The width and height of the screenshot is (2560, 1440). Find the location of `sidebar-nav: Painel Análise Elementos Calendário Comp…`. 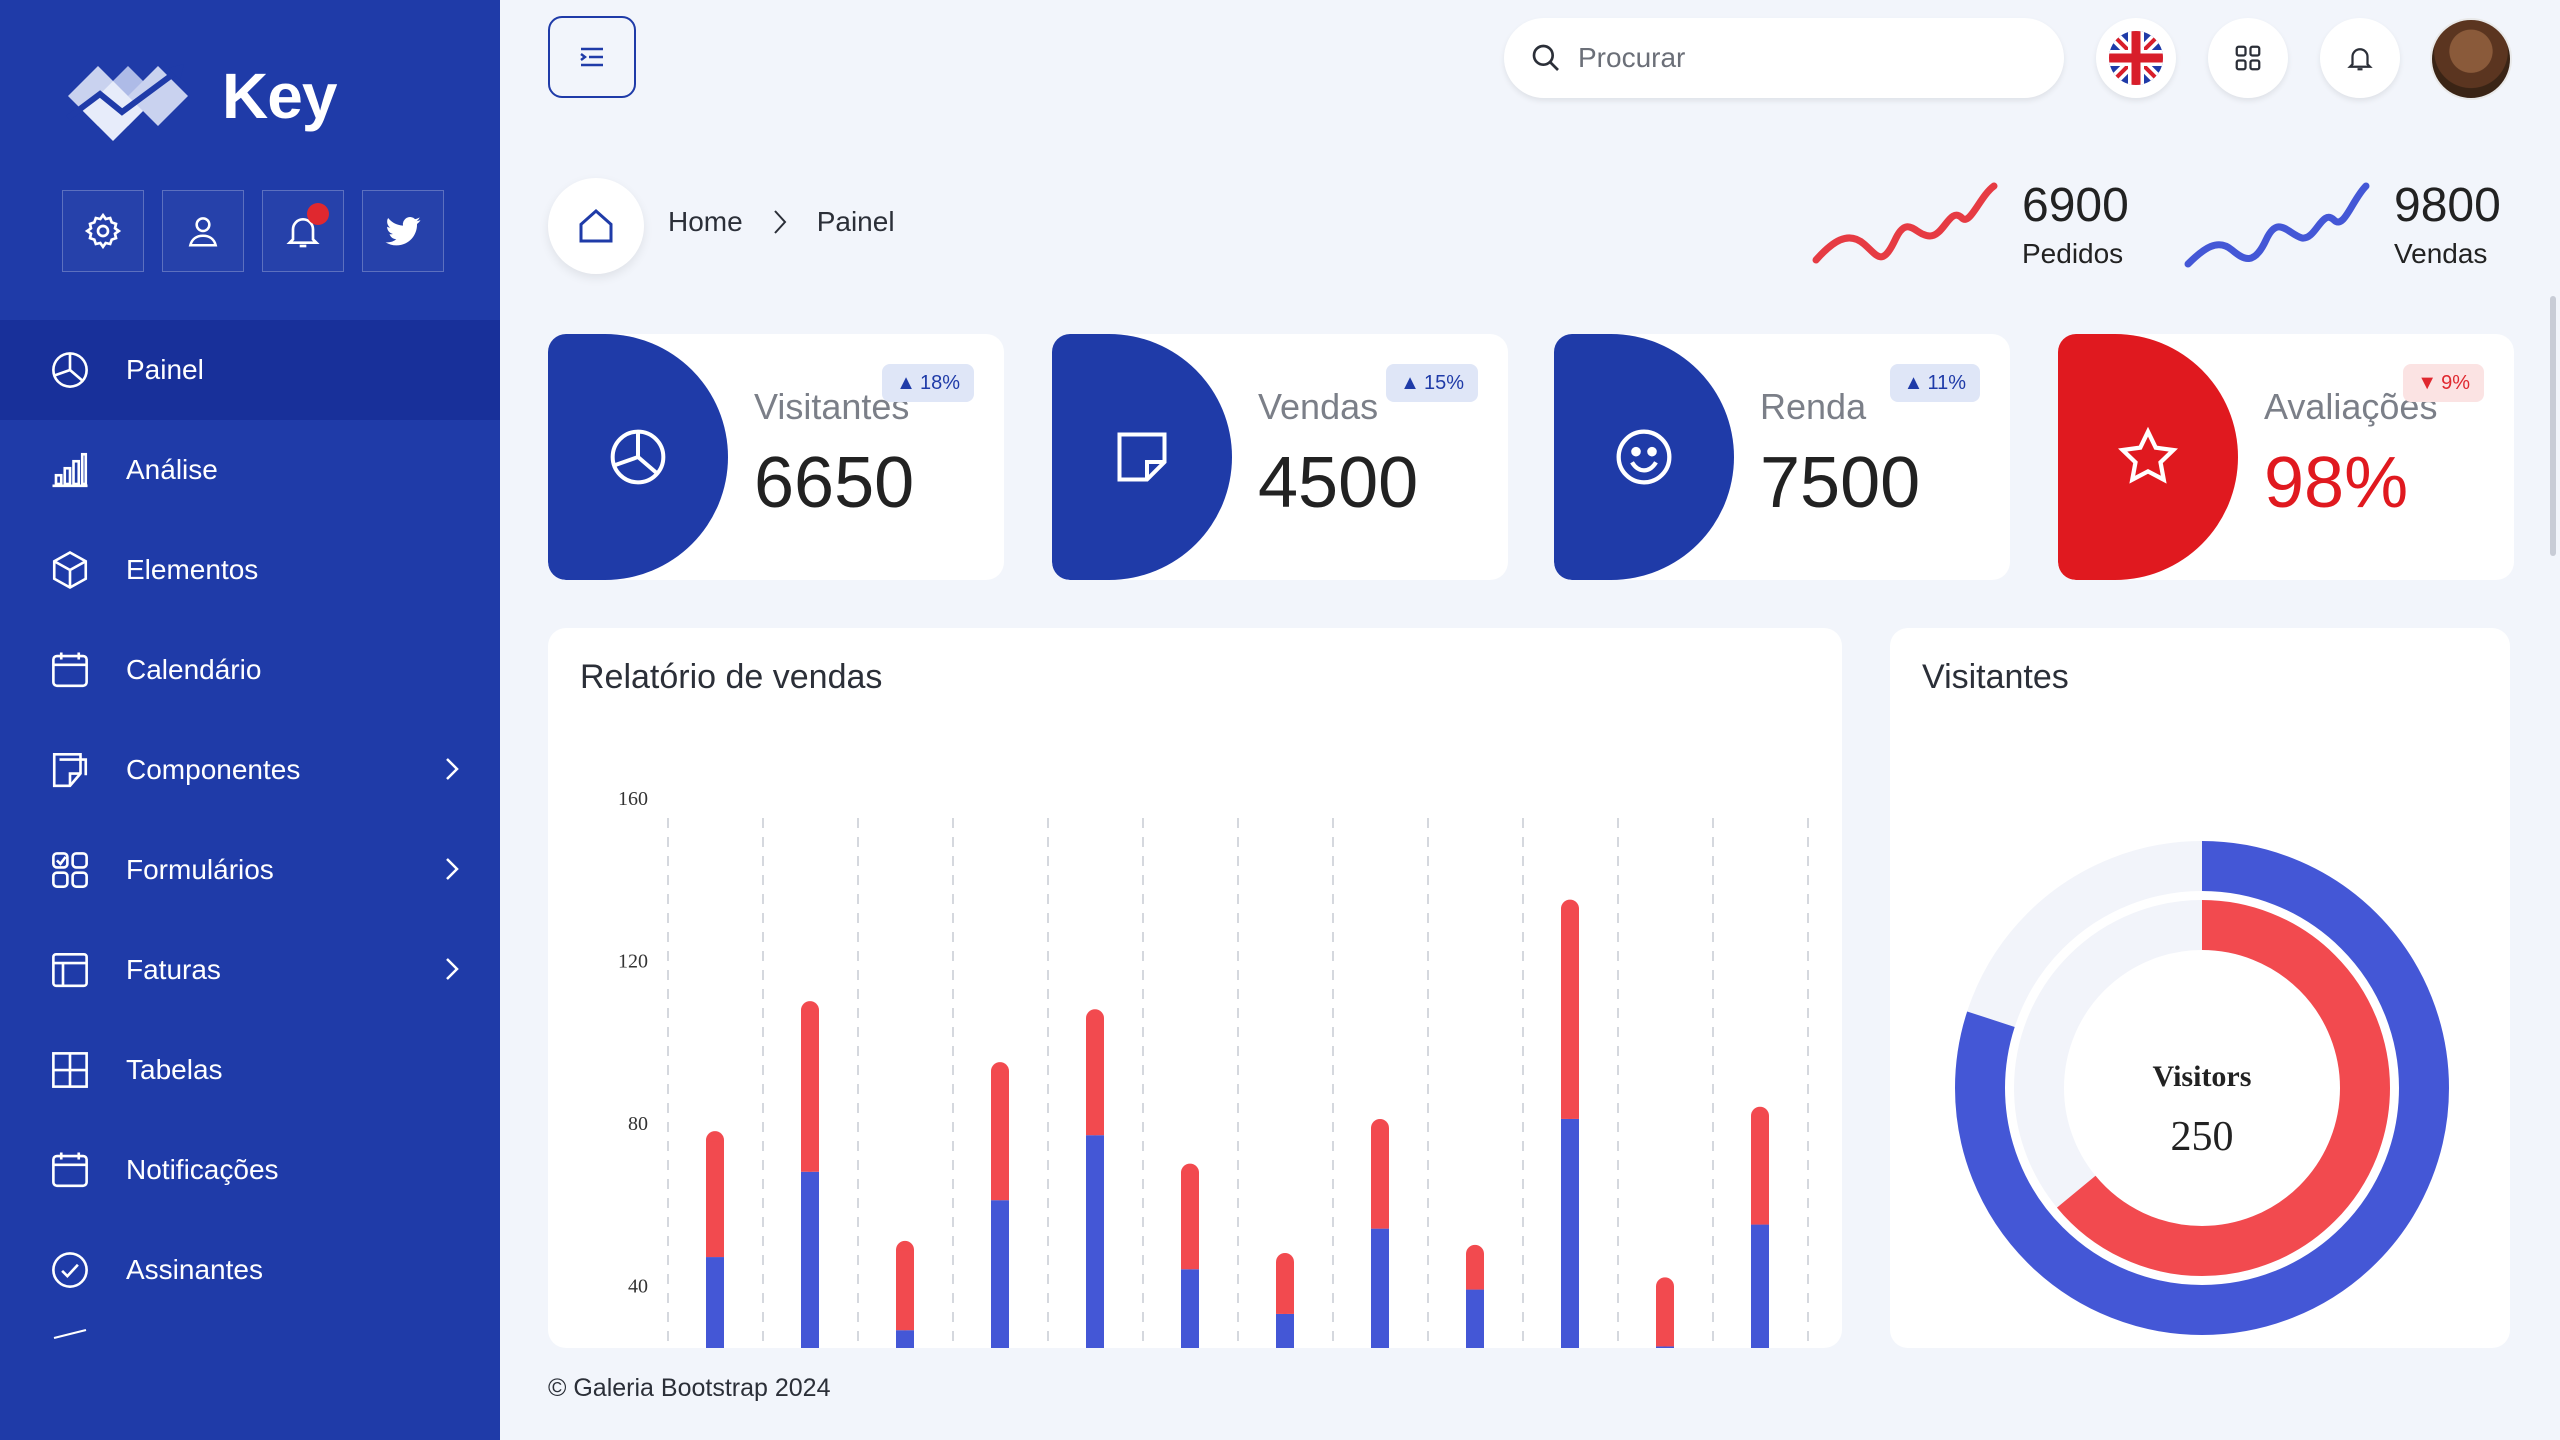

sidebar-nav: Painel Análise Elementos Calendário Comp… is located at coordinates (250, 840).